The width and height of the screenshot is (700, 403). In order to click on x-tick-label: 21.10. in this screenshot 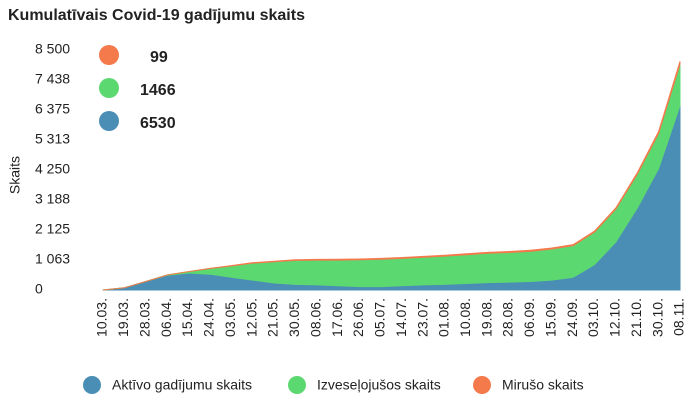, I will do `click(636, 317)`.